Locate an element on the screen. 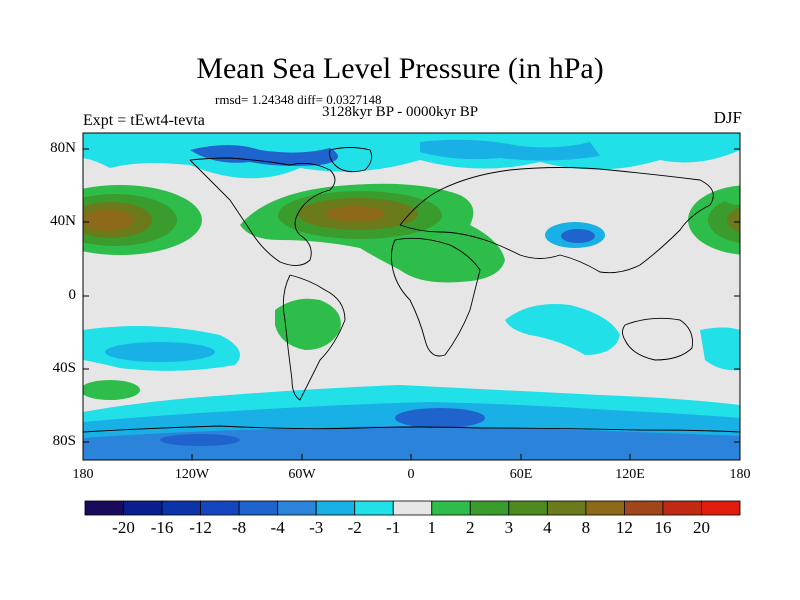 The width and height of the screenshot is (800, 600). southern-ocean-band-dark is located at coordinates (411, 443).